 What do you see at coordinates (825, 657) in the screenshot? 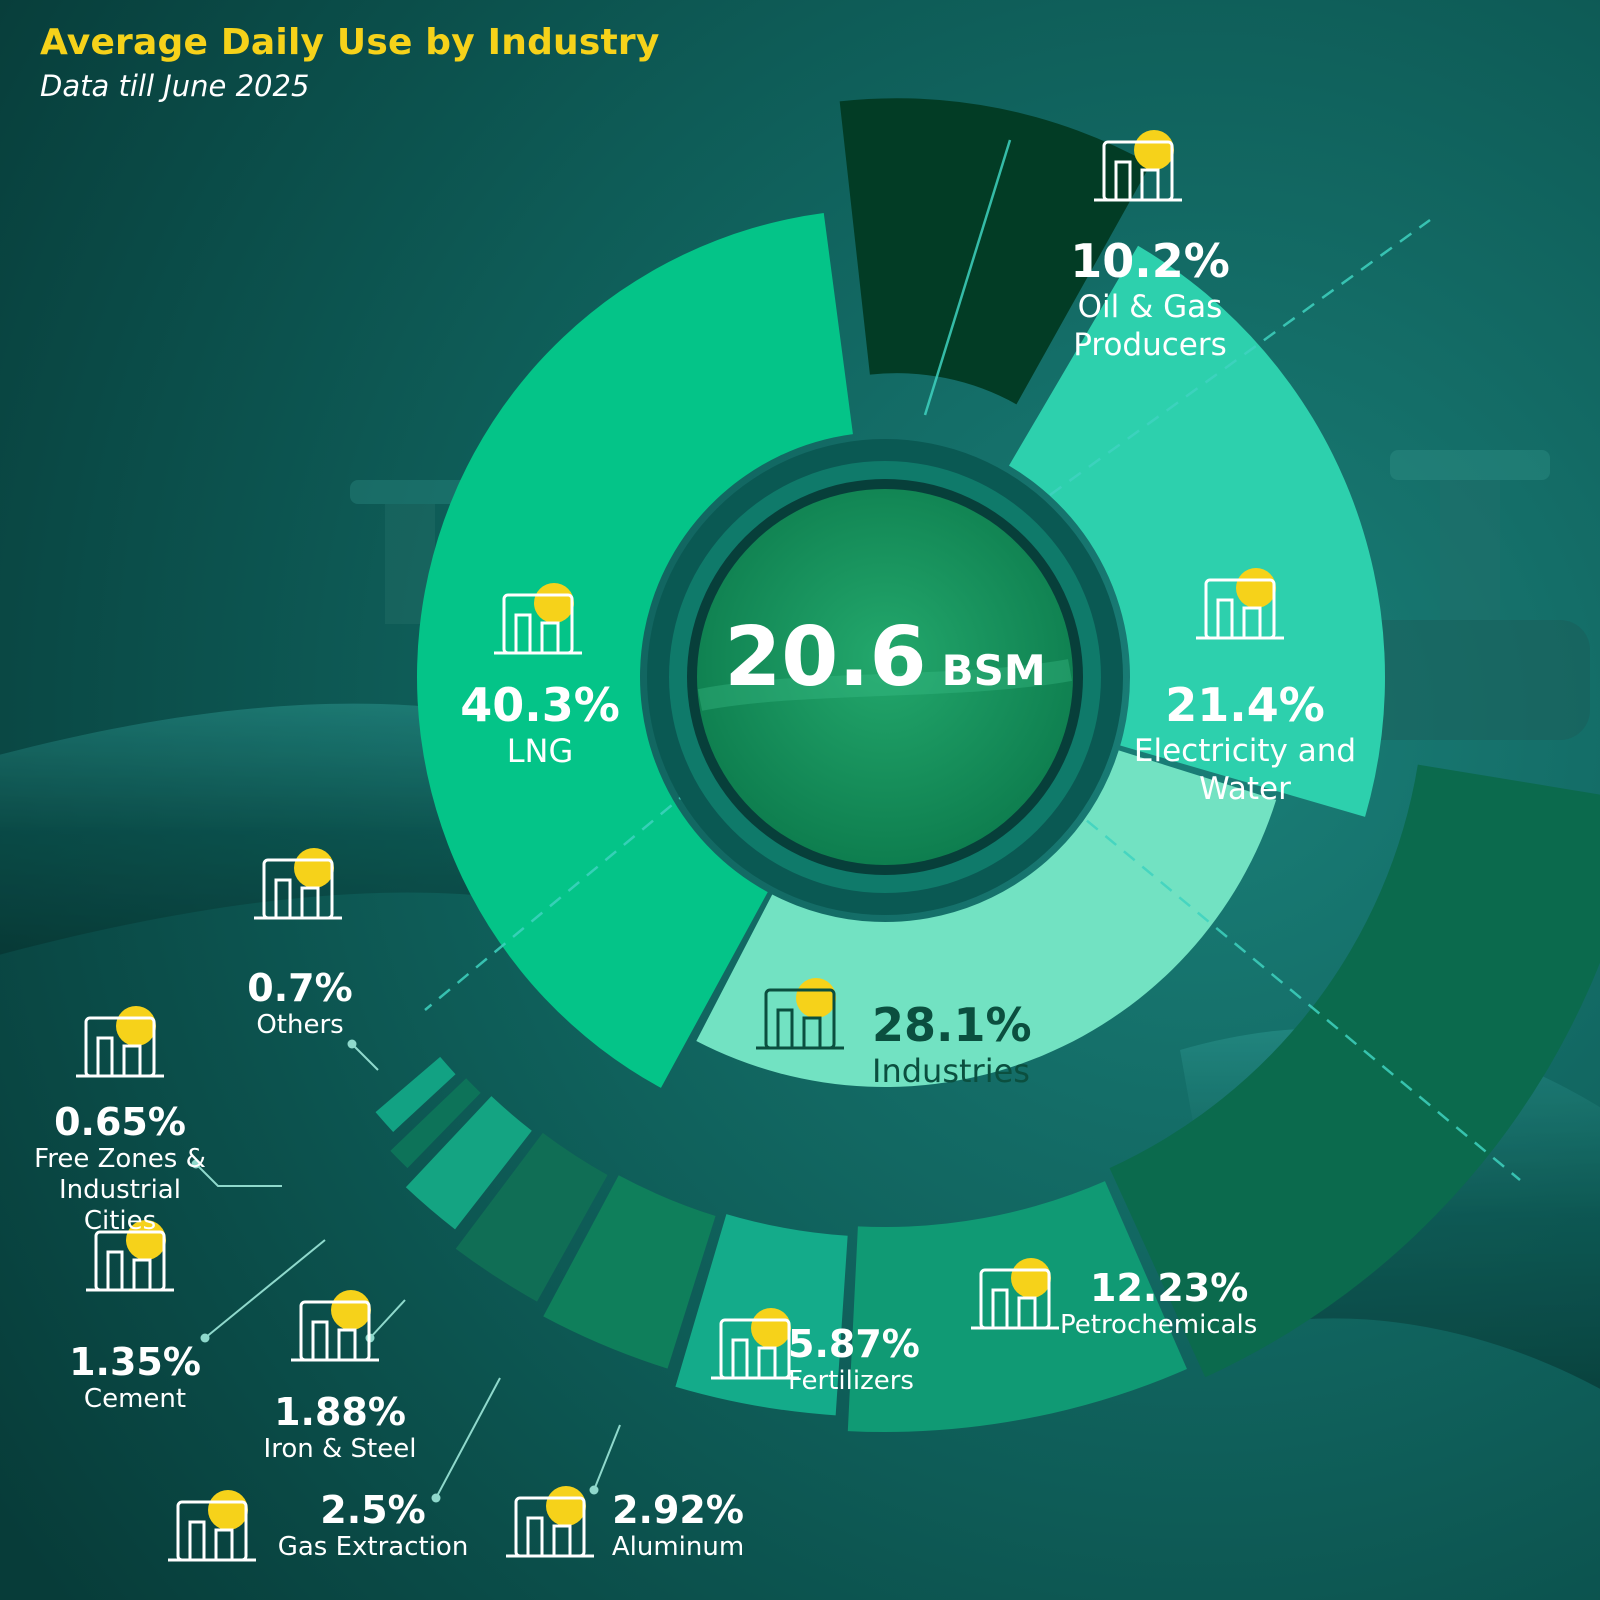
I see `center-value: 20.6` at bounding box center [825, 657].